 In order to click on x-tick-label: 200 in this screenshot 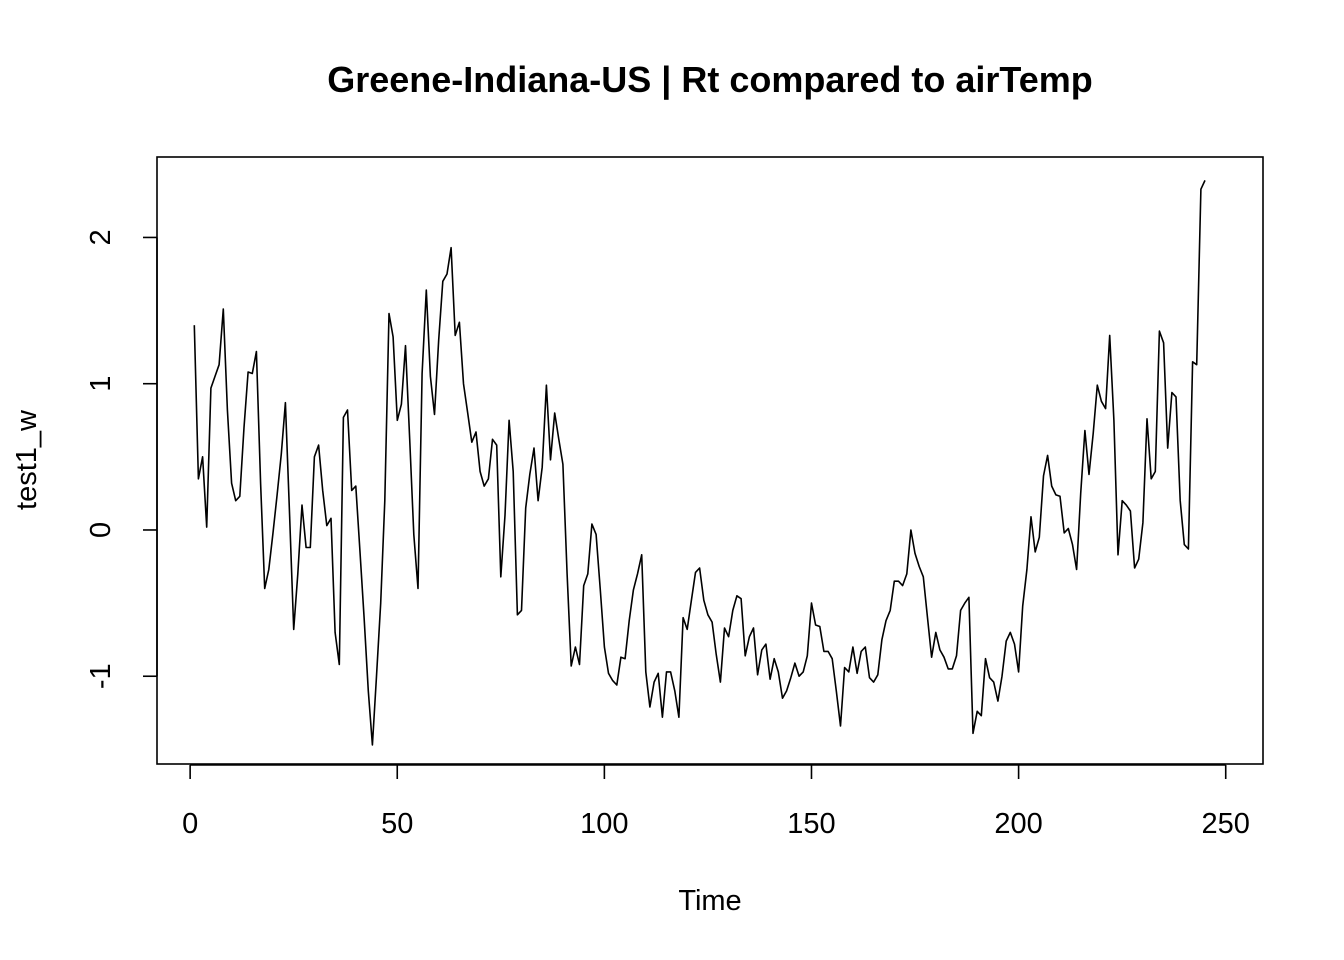, I will do `click(1018, 824)`.